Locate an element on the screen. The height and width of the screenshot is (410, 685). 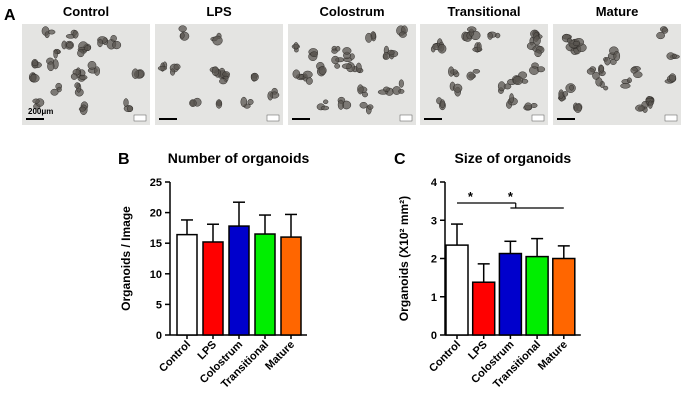
x-tick-label: Control is located at coordinates (445, 357).